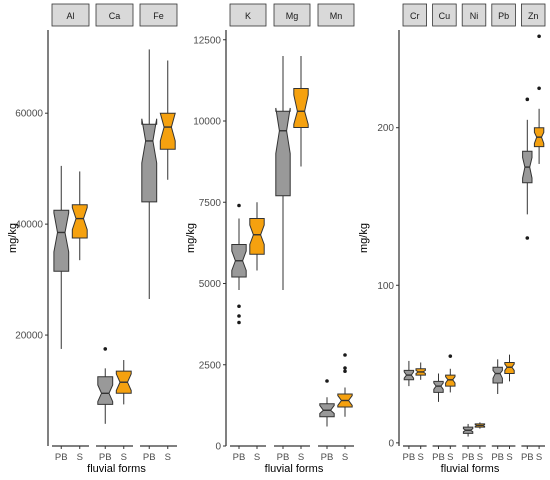 This screenshot has width=550, height=480. Describe the element at coordinates (70, 16) in the screenshot. I see `facet-strip-label: Al` at that location.